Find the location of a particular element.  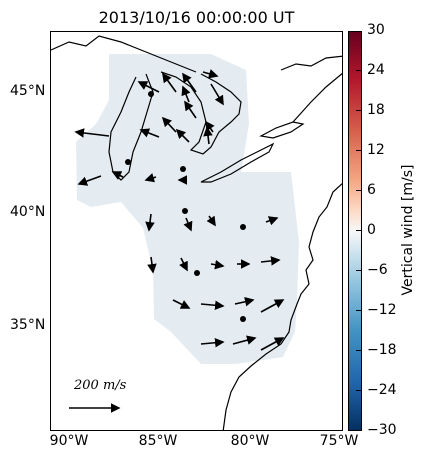

colorbar-tick: 30 is located at coordinates (376, 30).